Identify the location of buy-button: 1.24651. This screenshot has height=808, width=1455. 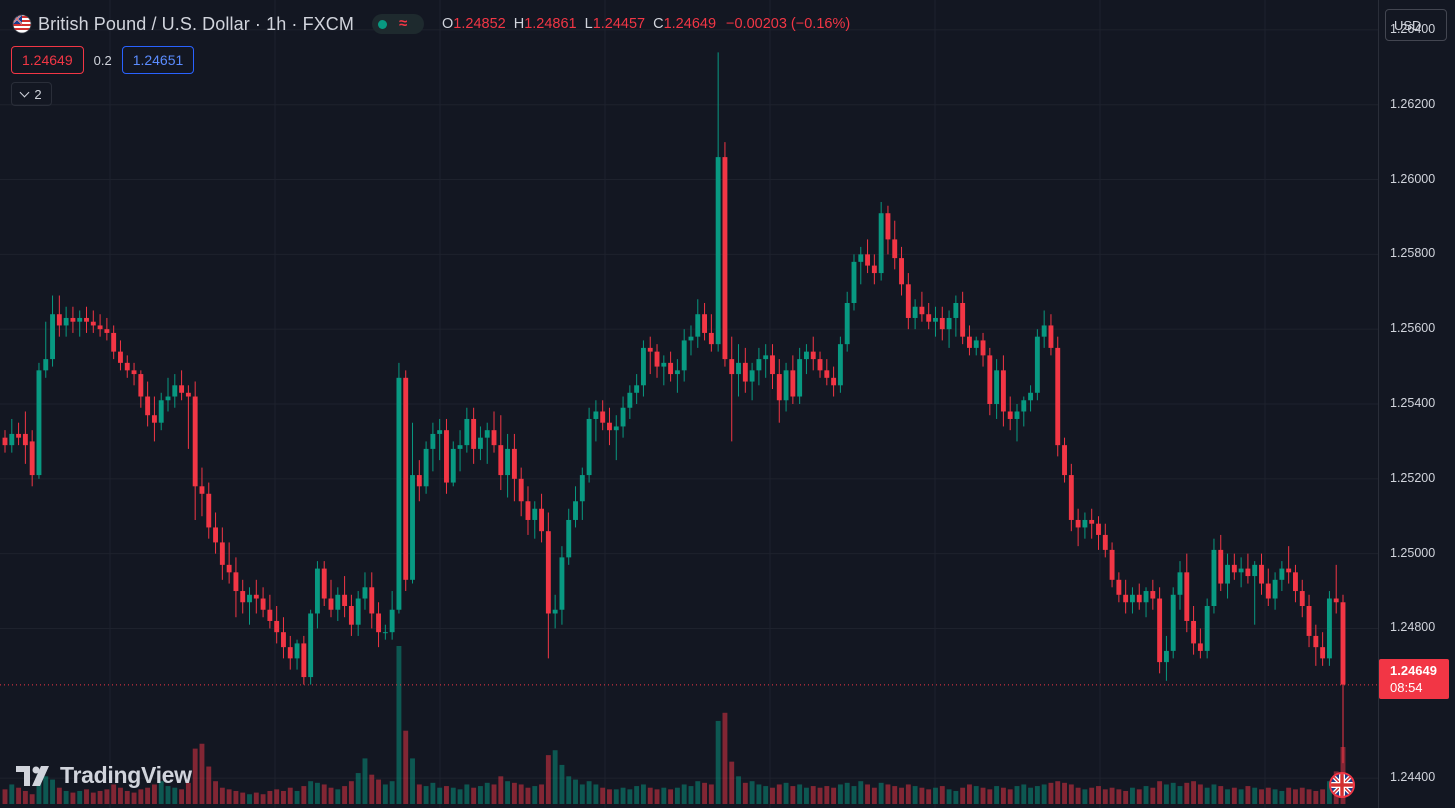
(158, 60).